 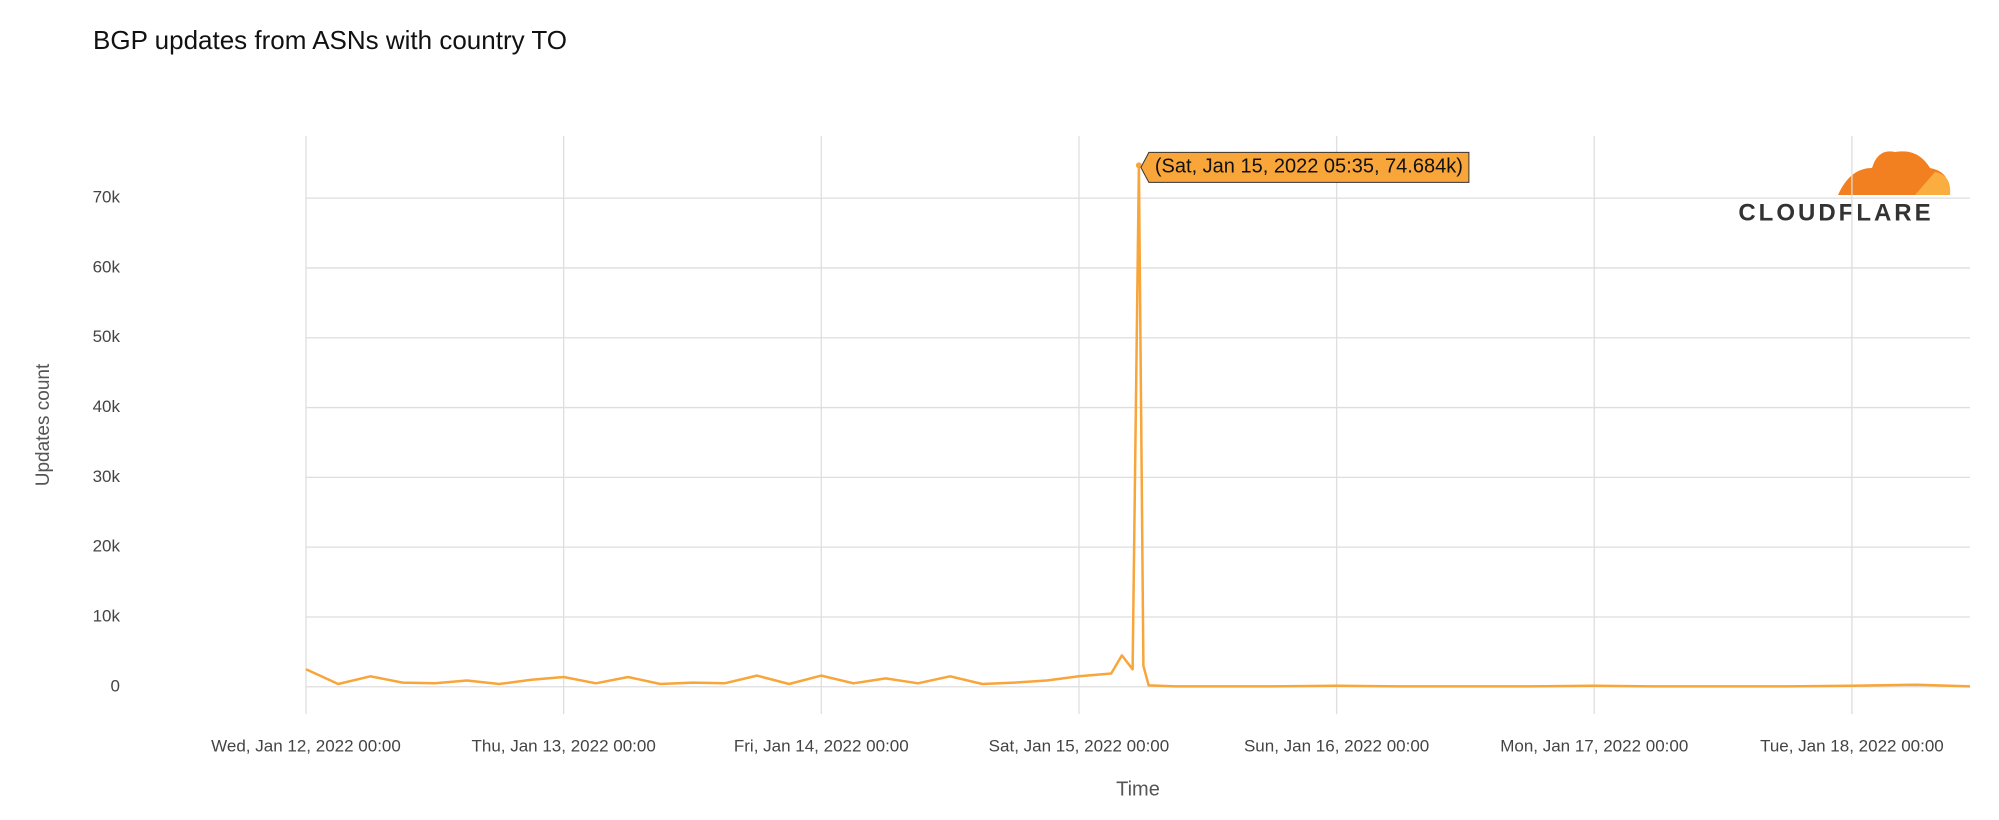 What do you see at coordinates (107, 266) in the screenshot?
I see `y-tick-label: 60k` at bounding box center [107, 266].